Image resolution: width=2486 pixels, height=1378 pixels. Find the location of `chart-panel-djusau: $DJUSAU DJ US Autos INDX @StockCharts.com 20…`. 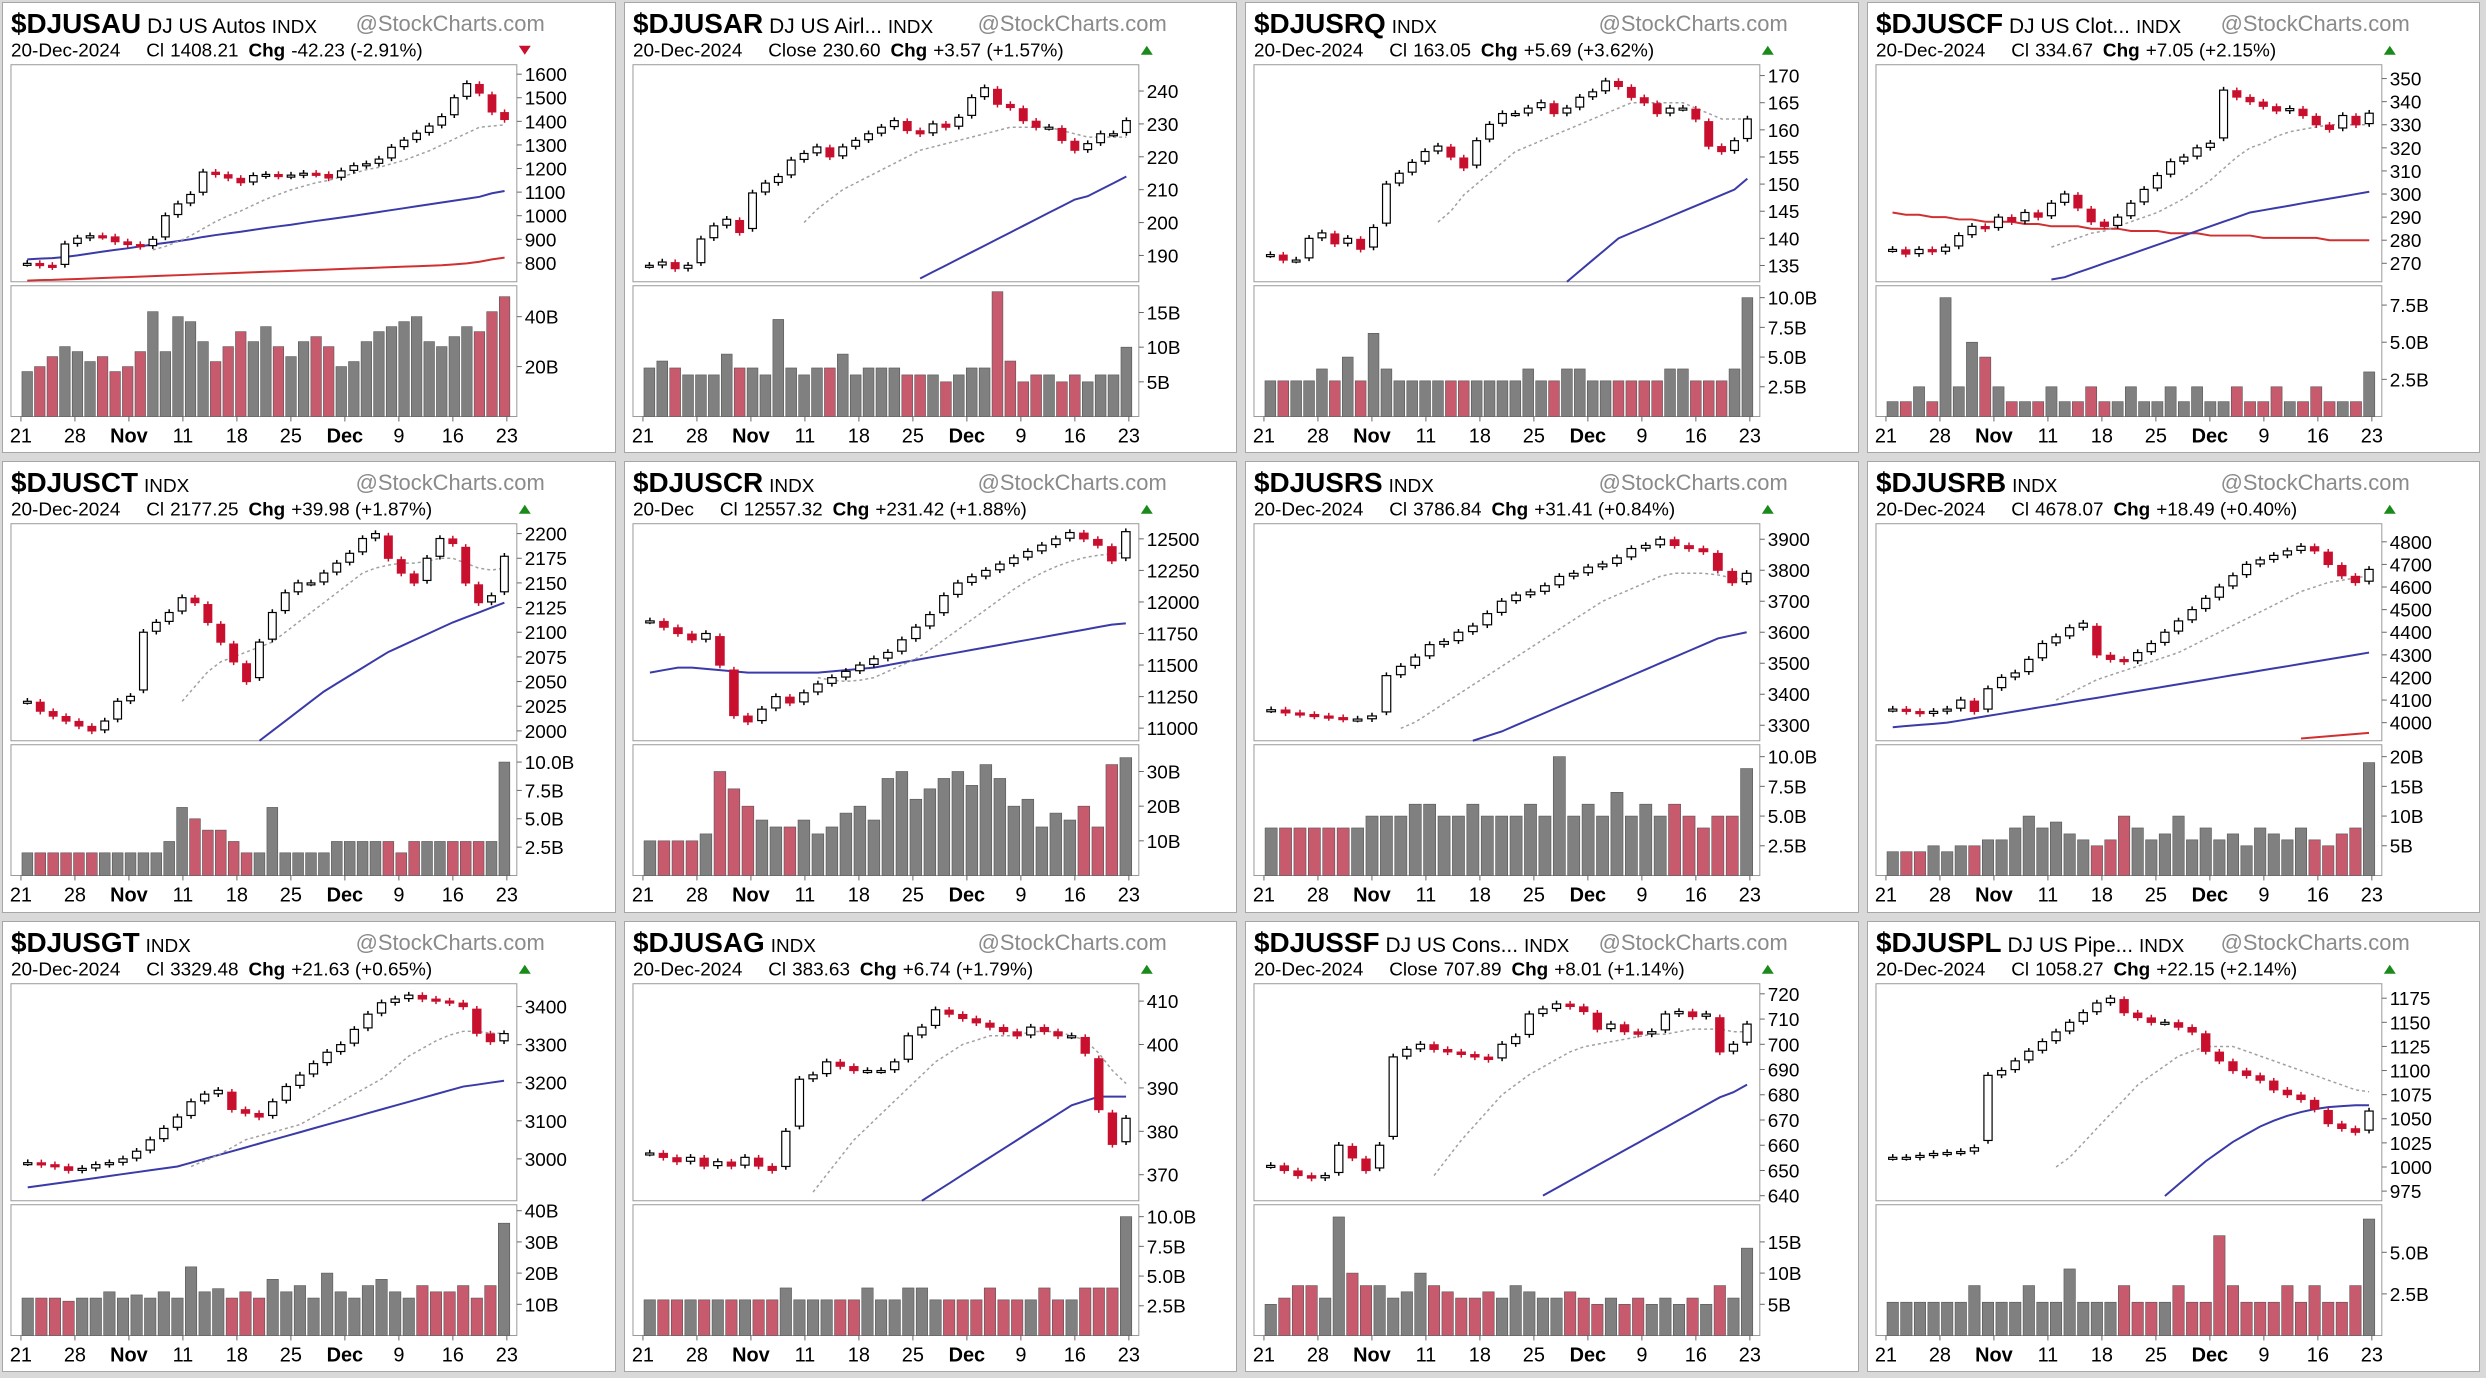

chart-panel-djusau: $DJUSAU DJ US Autos INDX @StockCharts.com 20… is located at coordinates (309, 228).